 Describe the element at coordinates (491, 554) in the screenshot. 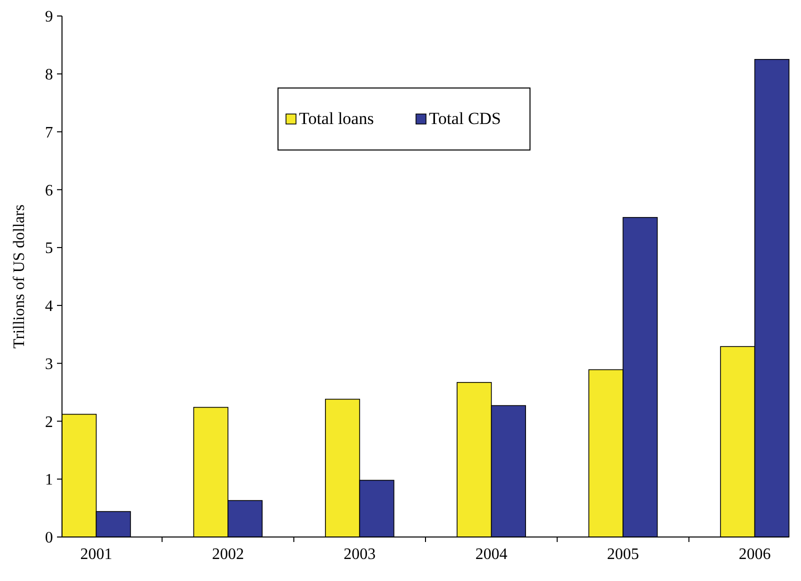

I see `x-tick-label: 2004` at that location.